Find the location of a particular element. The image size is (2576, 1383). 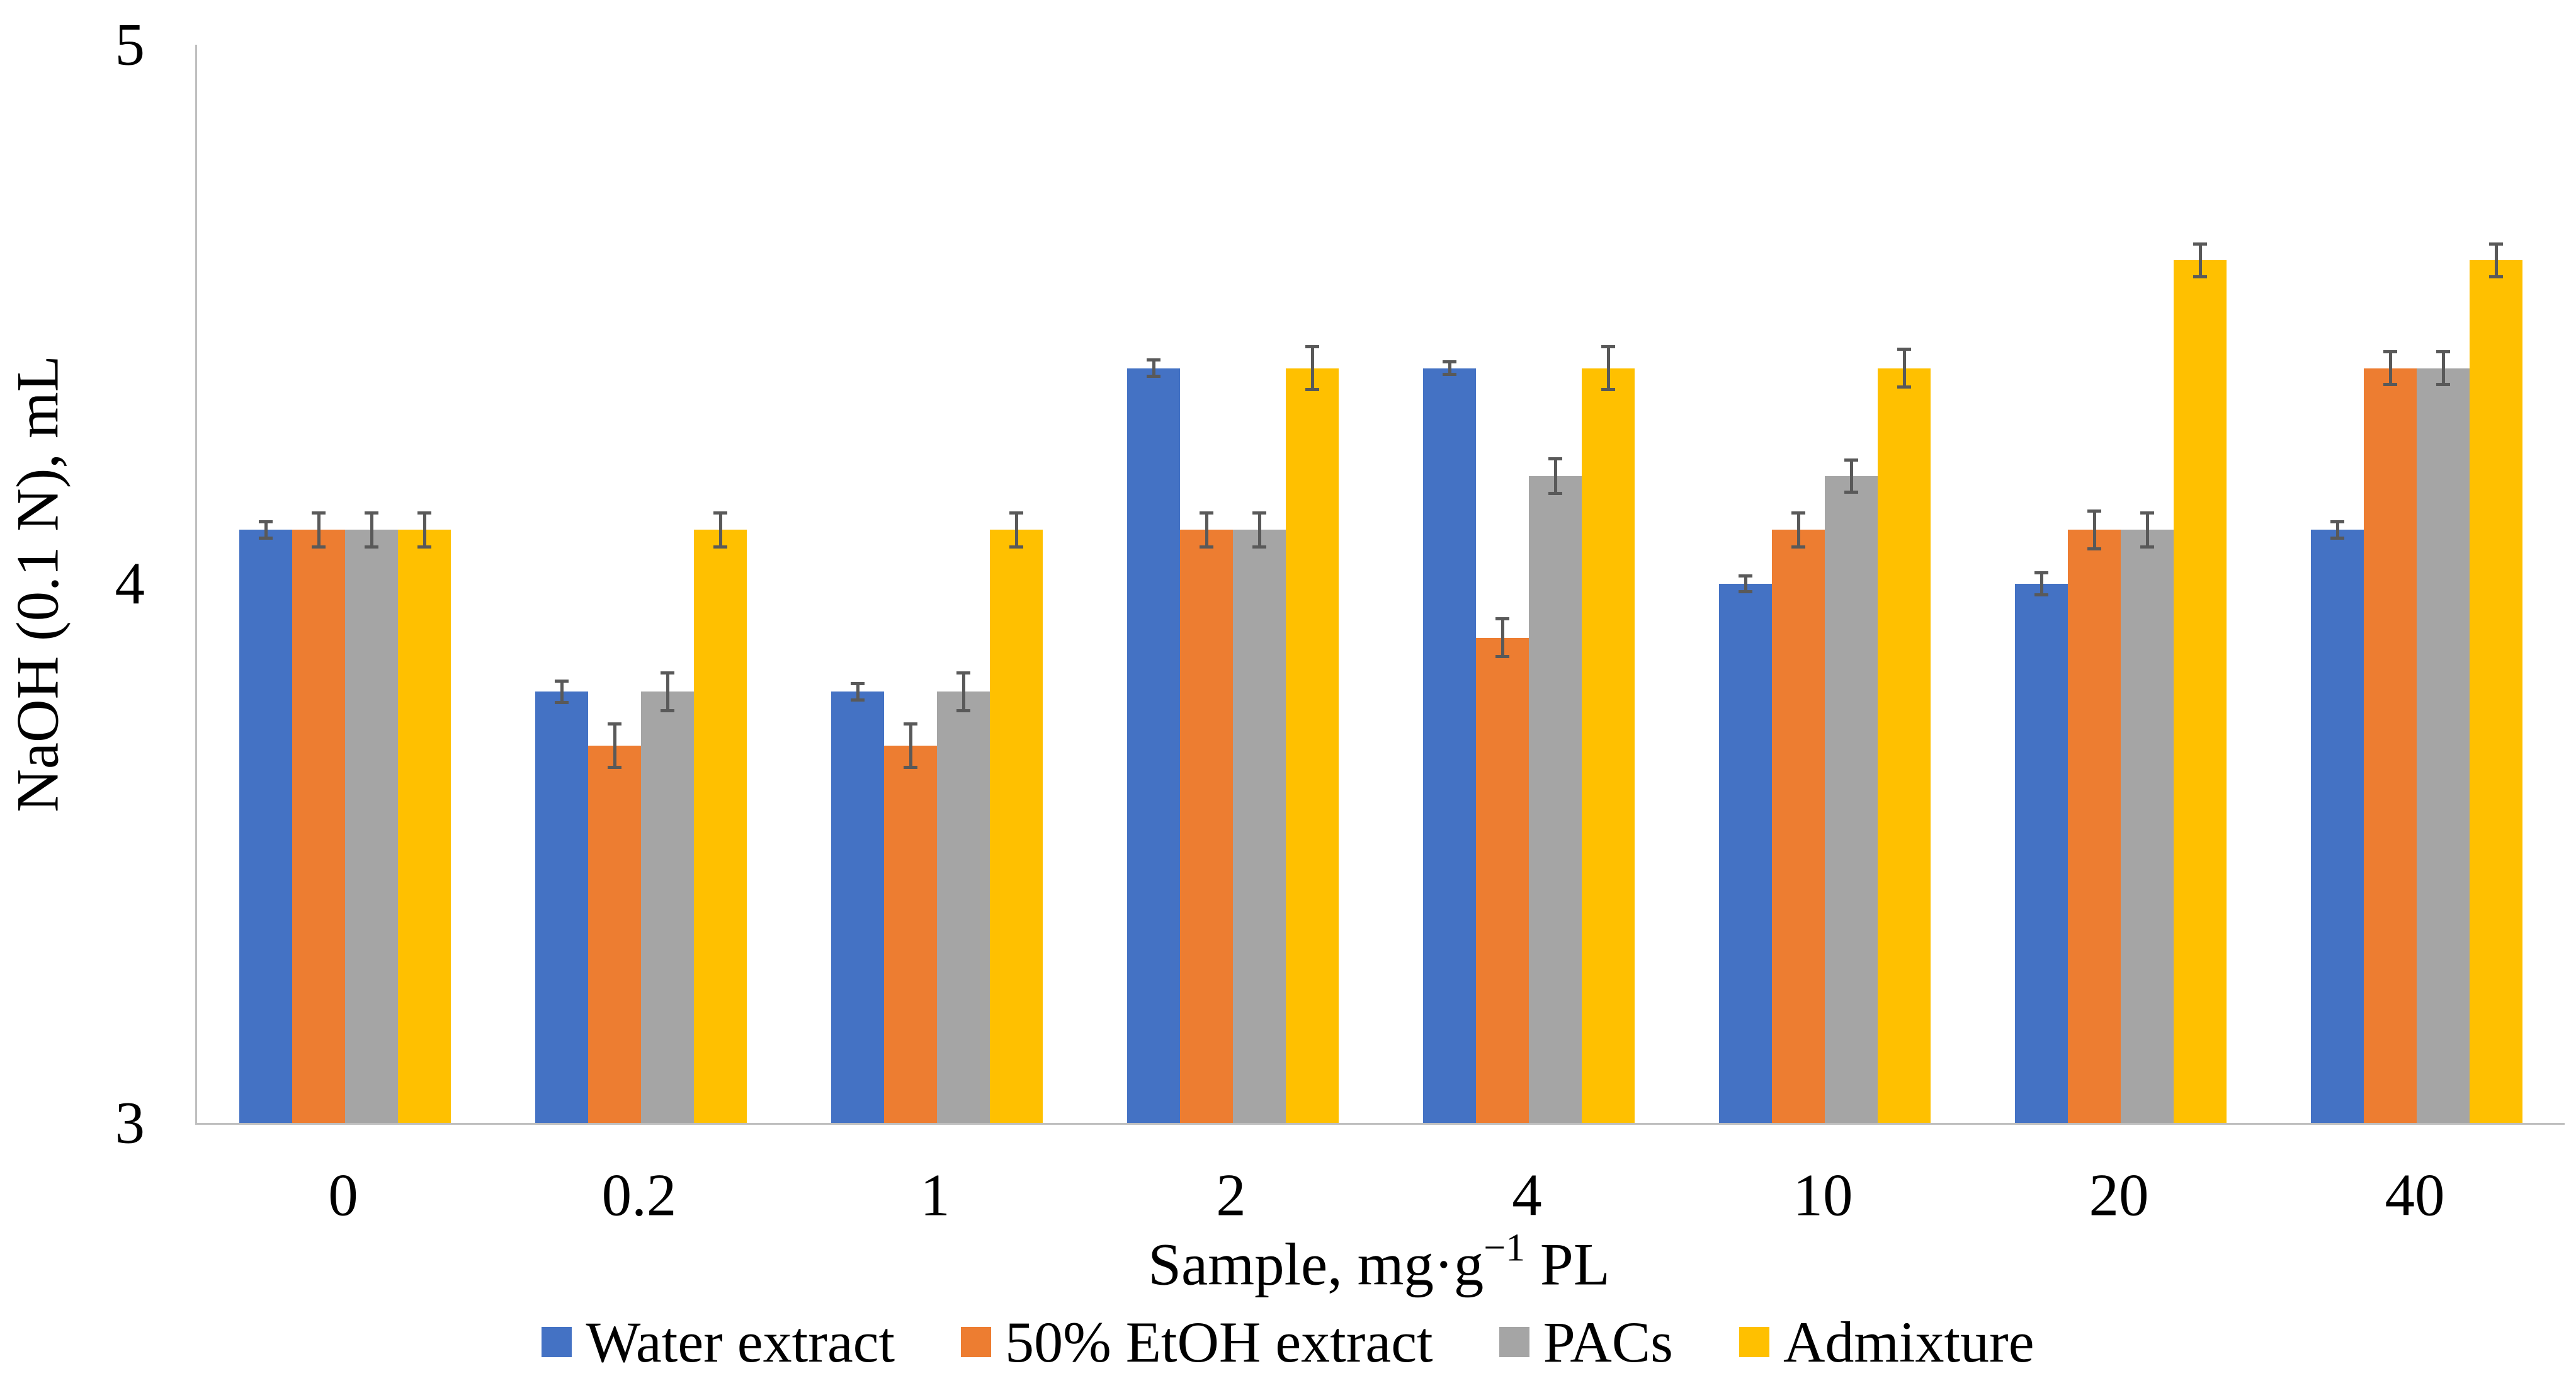

x-tick-label-20: 20 is located at coordinates (2119, 1195).